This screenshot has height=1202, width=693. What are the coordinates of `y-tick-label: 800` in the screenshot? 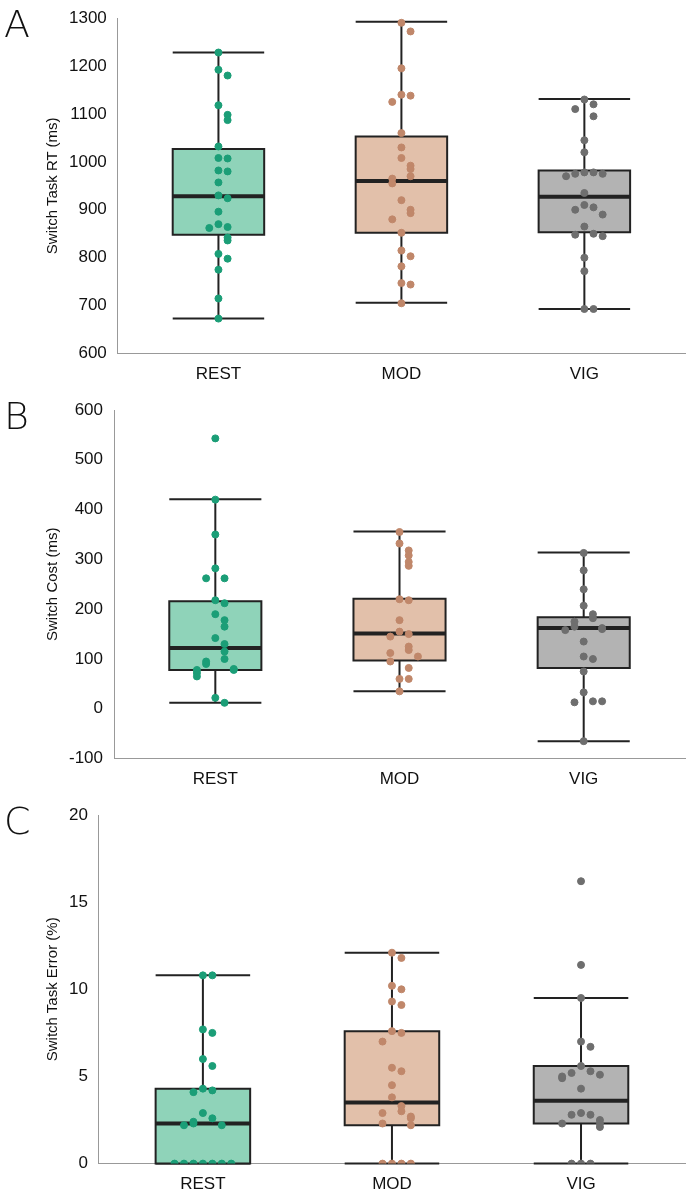 It's located at (92, 257).